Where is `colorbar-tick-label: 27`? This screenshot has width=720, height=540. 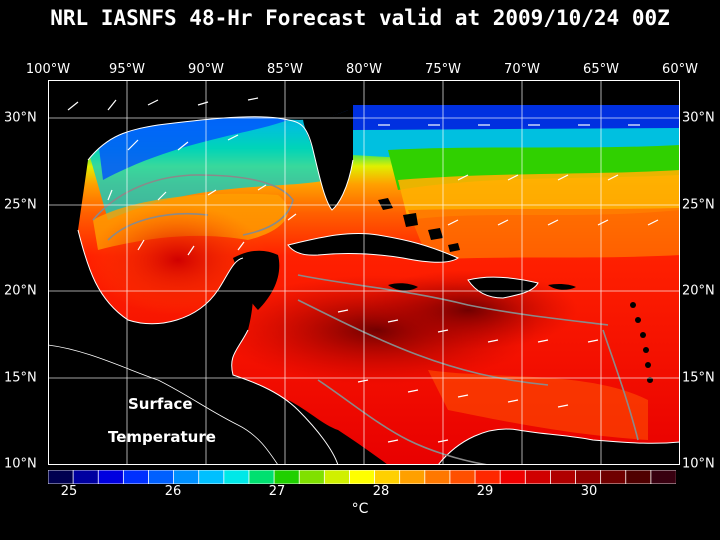
colorbar-tick-label: 27 is located at coordinates (277, 491).